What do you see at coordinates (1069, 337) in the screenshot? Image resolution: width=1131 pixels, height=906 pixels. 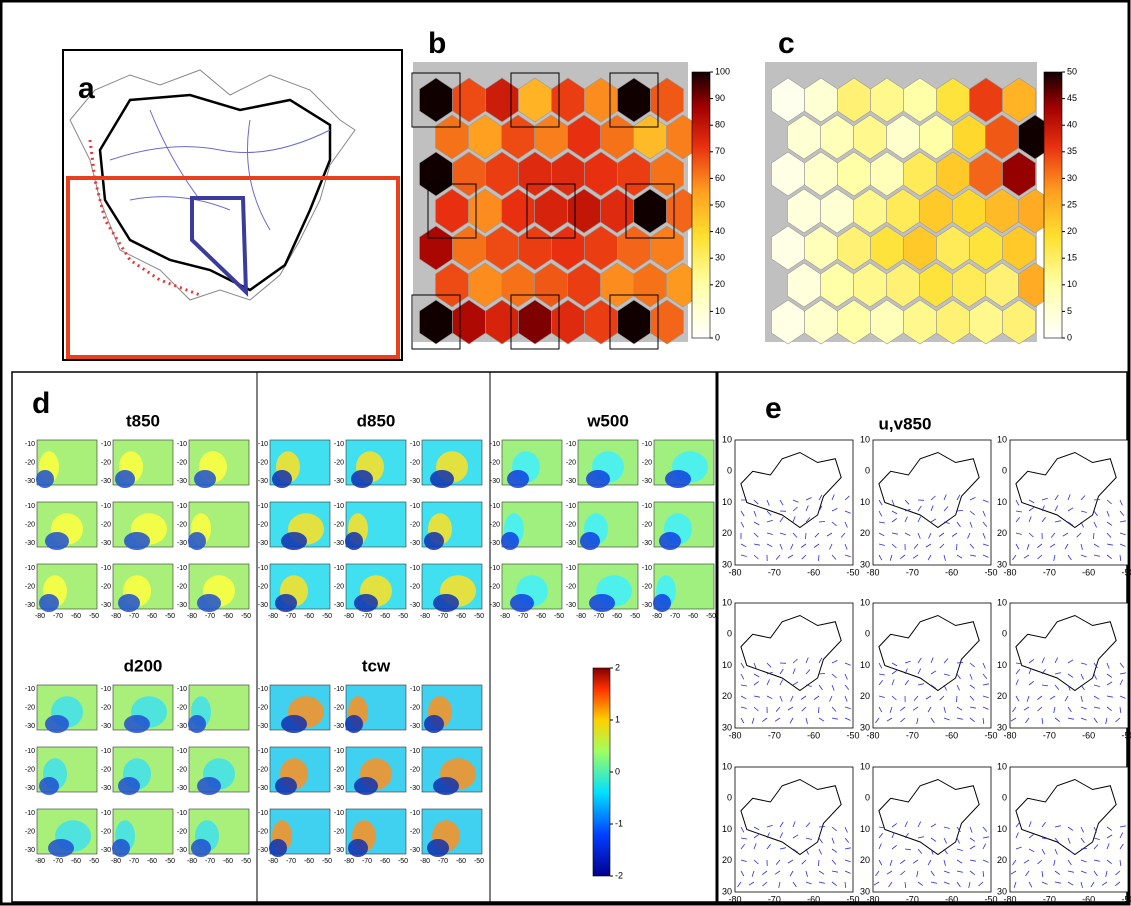 I see `colorbar-tick-label: 0` at bounding box center [1069, 337].